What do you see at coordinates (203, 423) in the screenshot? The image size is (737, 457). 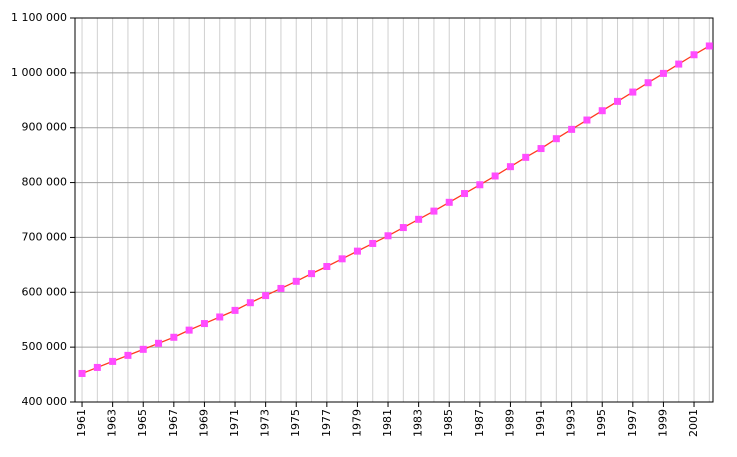 I see `x-tick-label: 1969` at bounding box center [203, 423].